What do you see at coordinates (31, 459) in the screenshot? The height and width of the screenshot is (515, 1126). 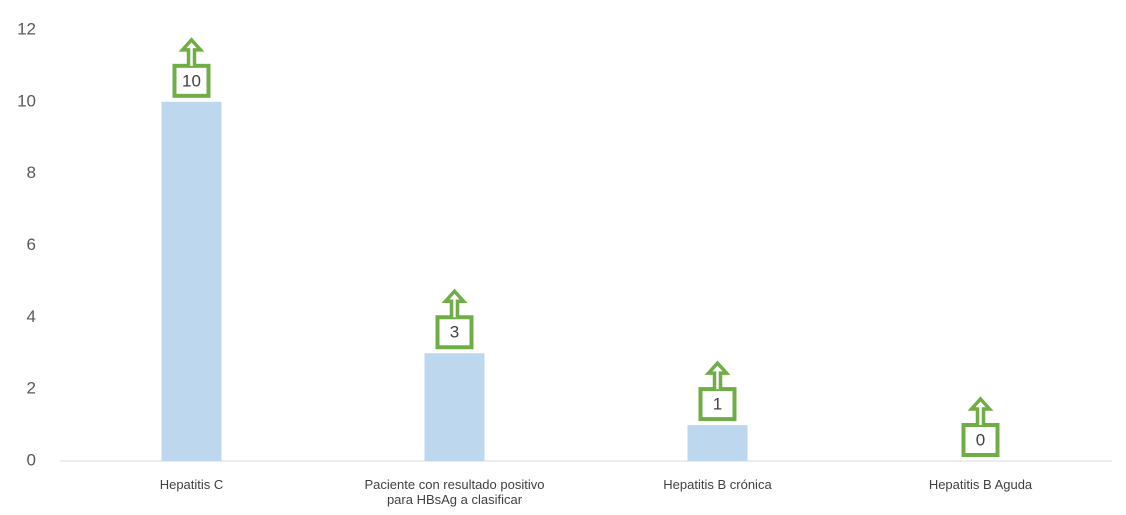 I see `y-tick-label: 0` at bounding box center [31, 459].